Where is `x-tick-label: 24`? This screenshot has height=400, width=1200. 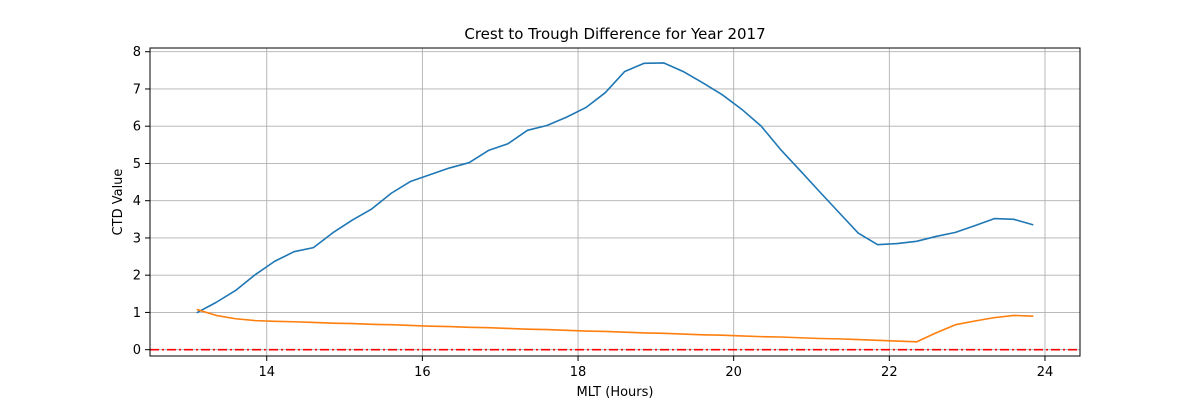 x-tick-label: 24 is located at coordinates (1045, 372).